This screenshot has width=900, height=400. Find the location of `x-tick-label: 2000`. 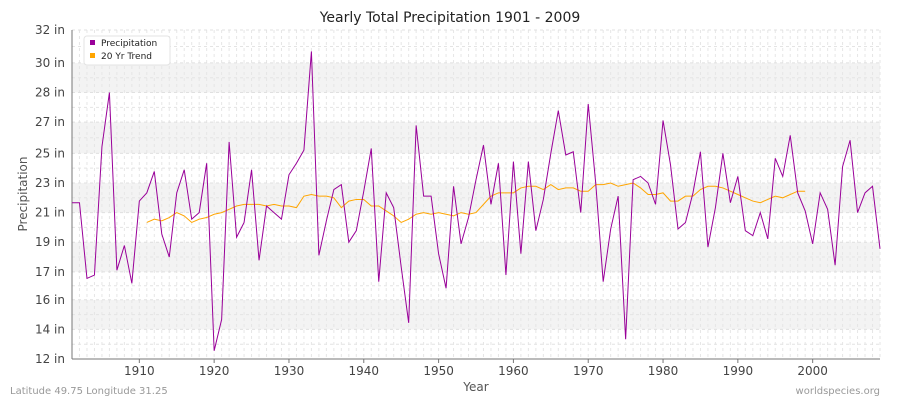

x-tick-label: 2000 is located at coordinates (812, 371).